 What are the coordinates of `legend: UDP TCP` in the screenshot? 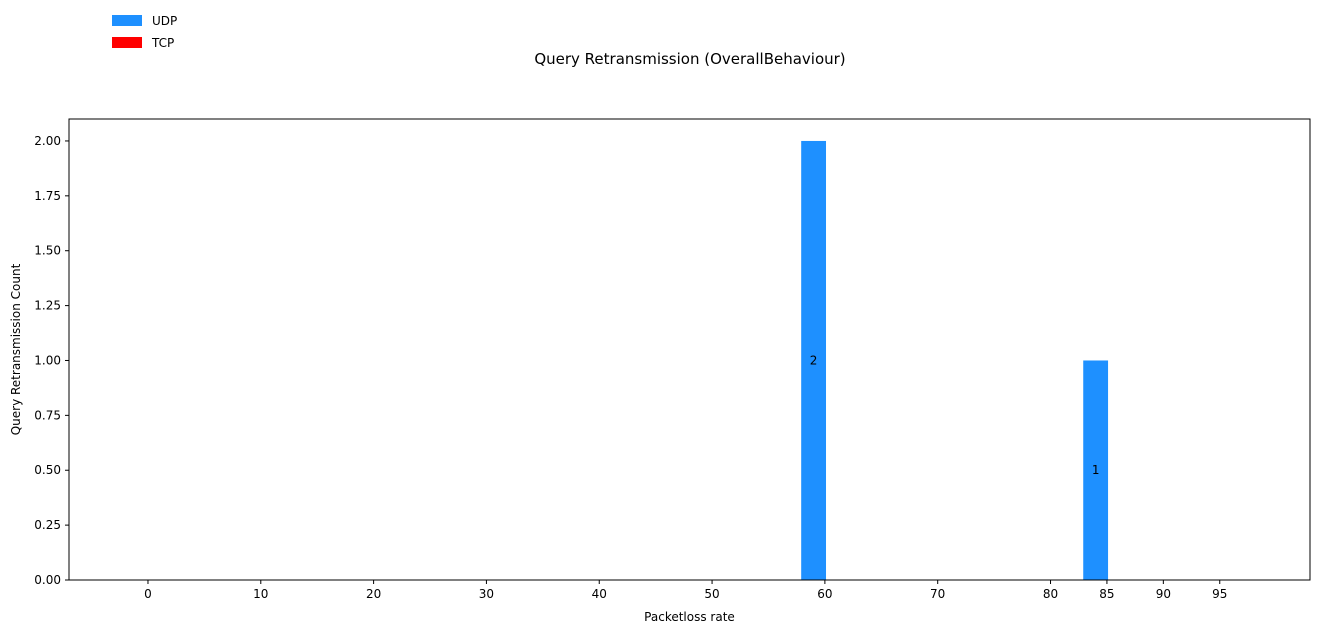 It's located at (144, 32).